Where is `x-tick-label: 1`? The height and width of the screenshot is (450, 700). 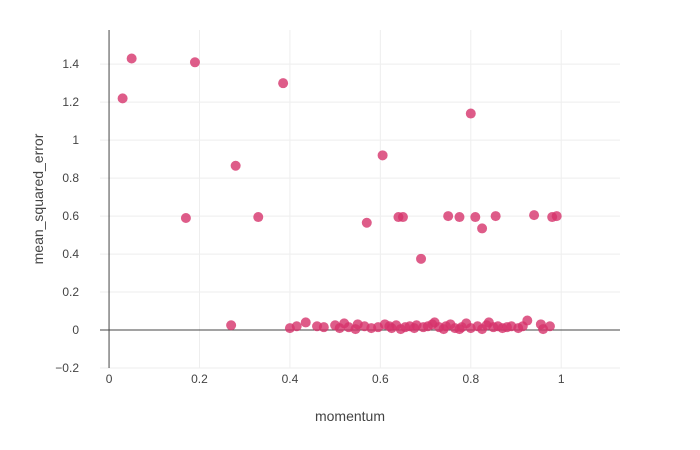 x-tick-label: 1 is located at coordinates (561, 379).